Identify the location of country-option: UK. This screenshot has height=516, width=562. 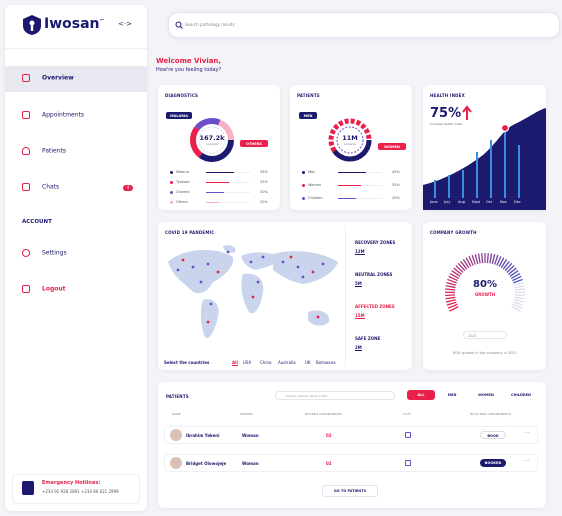
(308, 362).